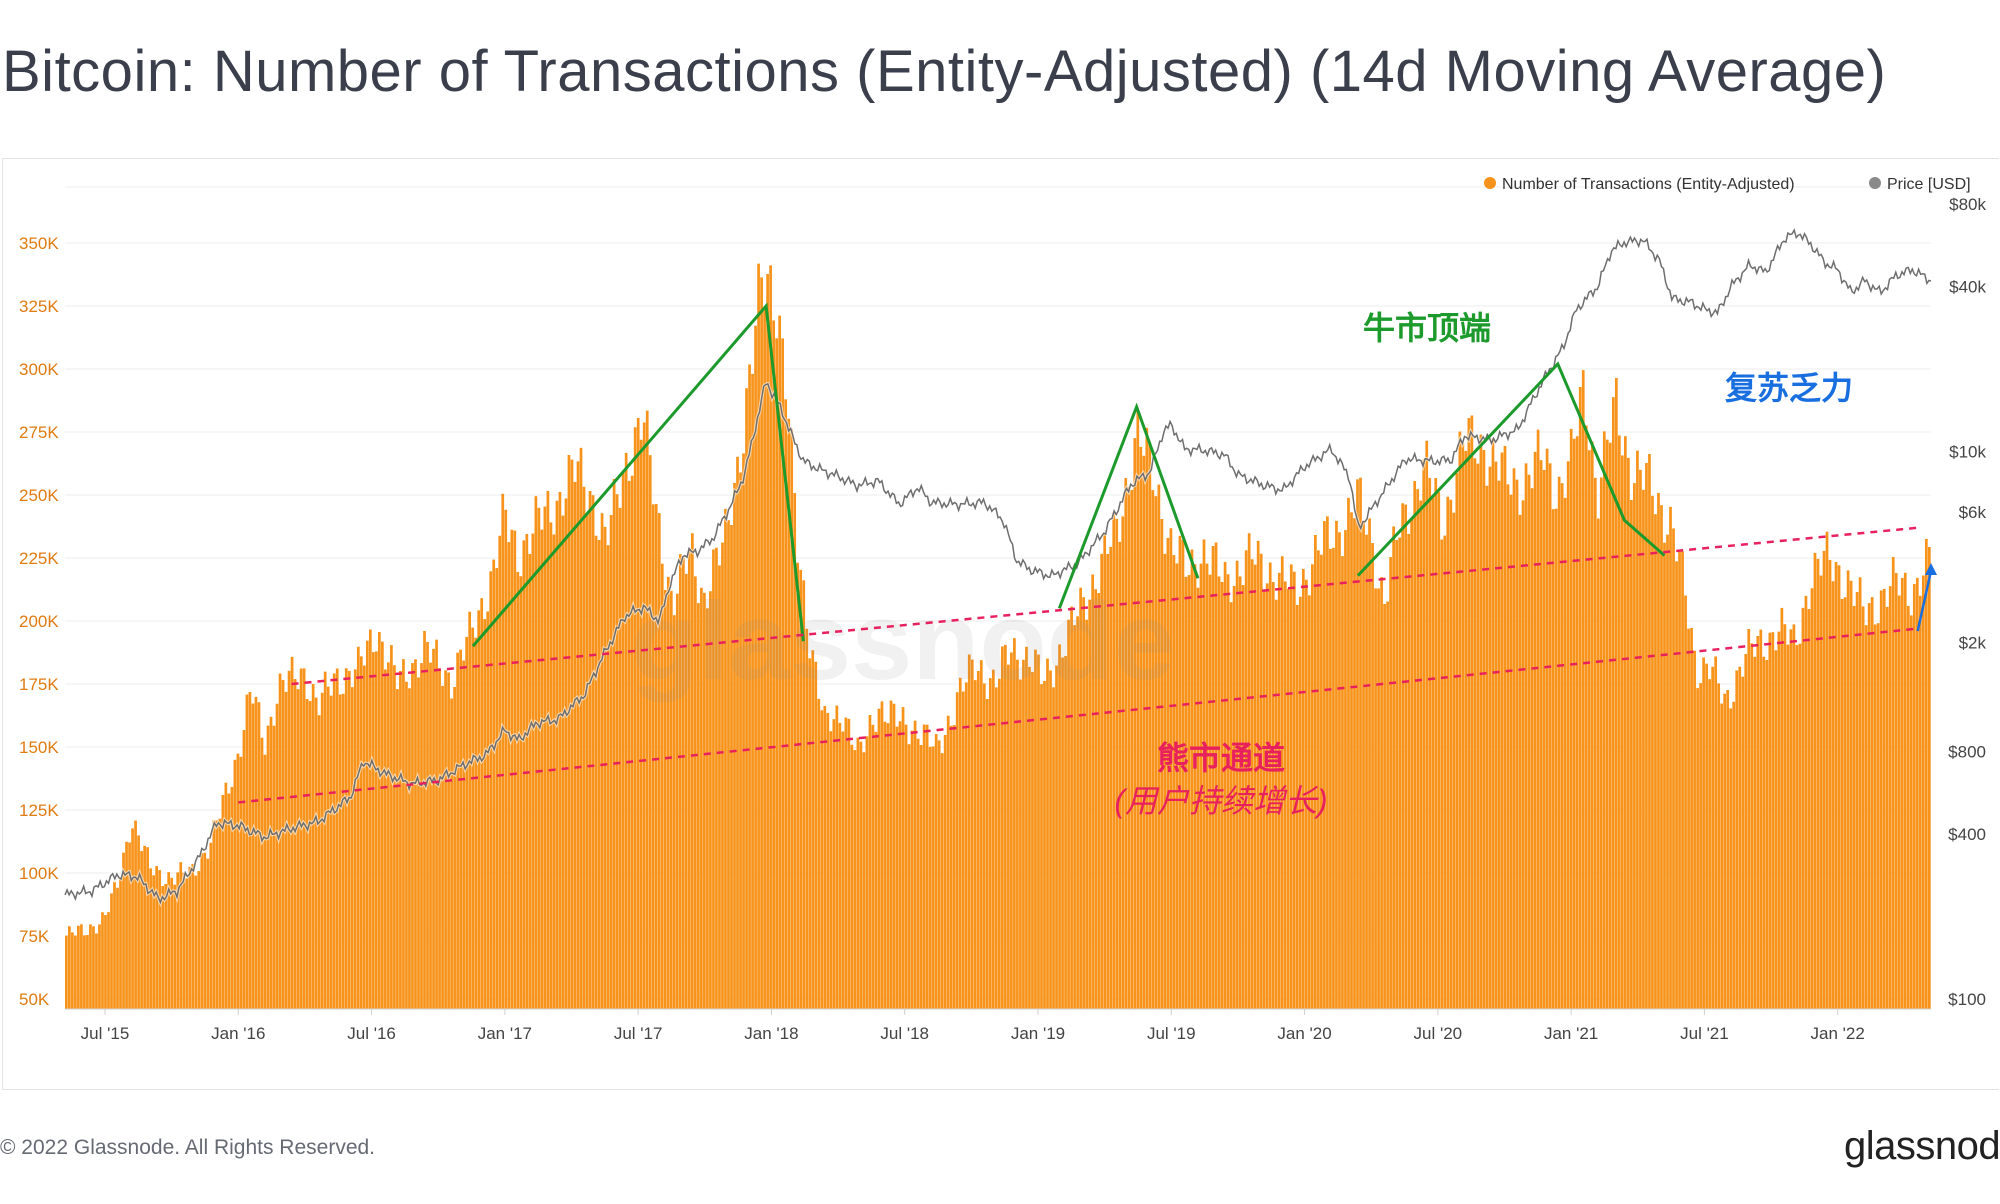 The width and height of the screenshot is (2000, 1204). What do you see at coordinates (1789, 388) in the screenshot?
I see `weak-recovery-label: 复苏乏力` at bounding box center [1789, 388].